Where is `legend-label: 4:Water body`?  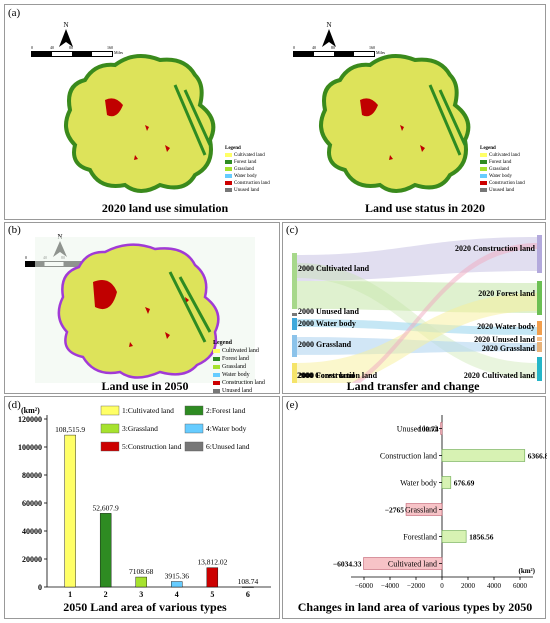 legend-label: 4:Water body is located at coordinates (226, 428).